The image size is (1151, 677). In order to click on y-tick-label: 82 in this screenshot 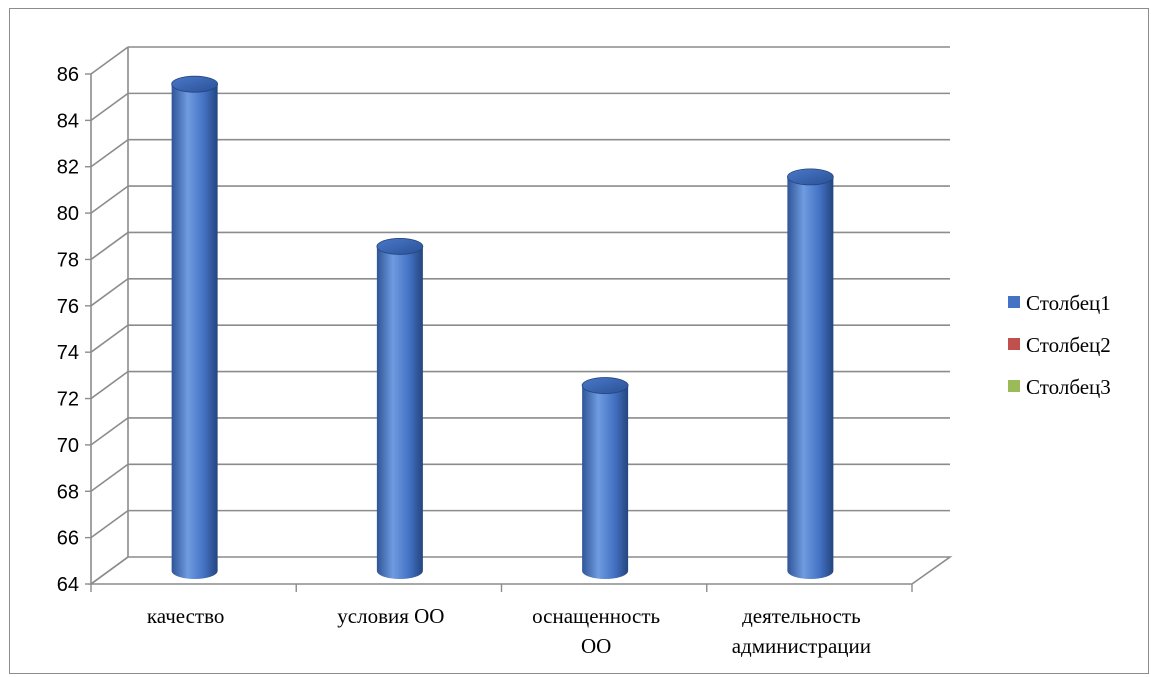, I will do `click(68, 168)`.